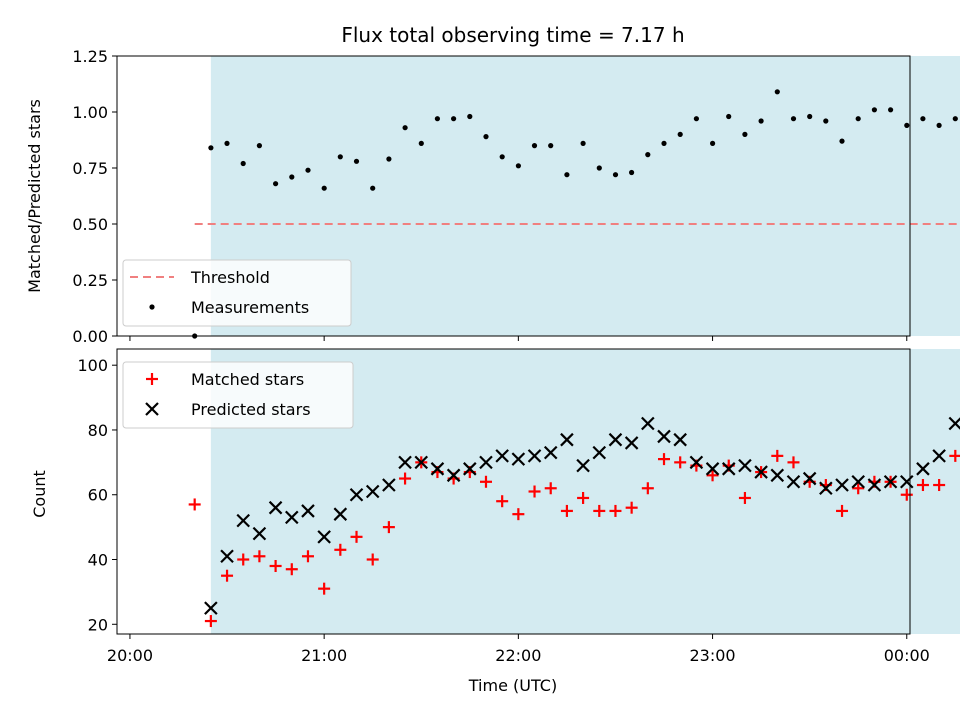  I want to click on chart-title: Flux total observing time = 7.17 h, so click(512, 35).